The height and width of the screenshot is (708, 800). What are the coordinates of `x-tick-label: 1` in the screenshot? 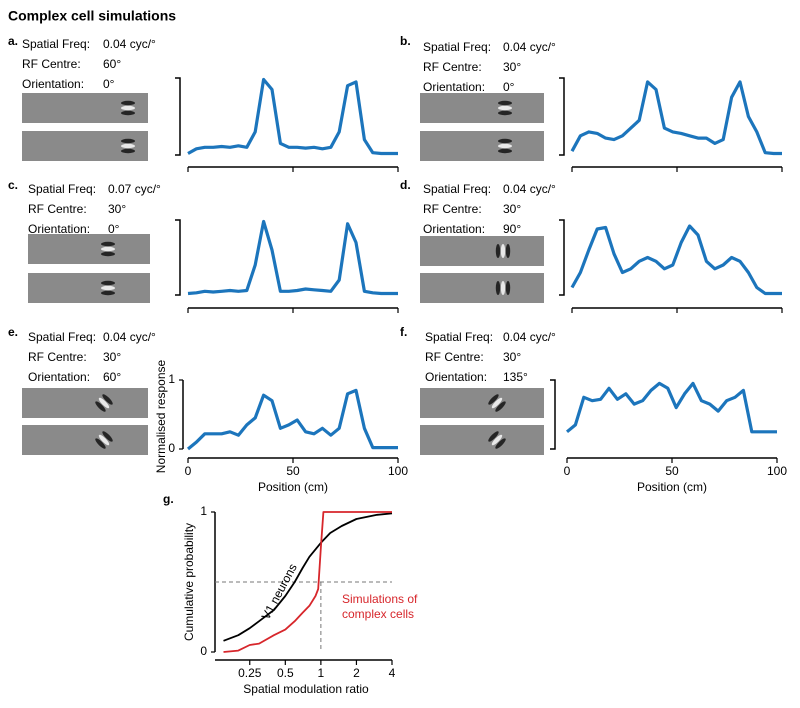 It's located at (321, 673).